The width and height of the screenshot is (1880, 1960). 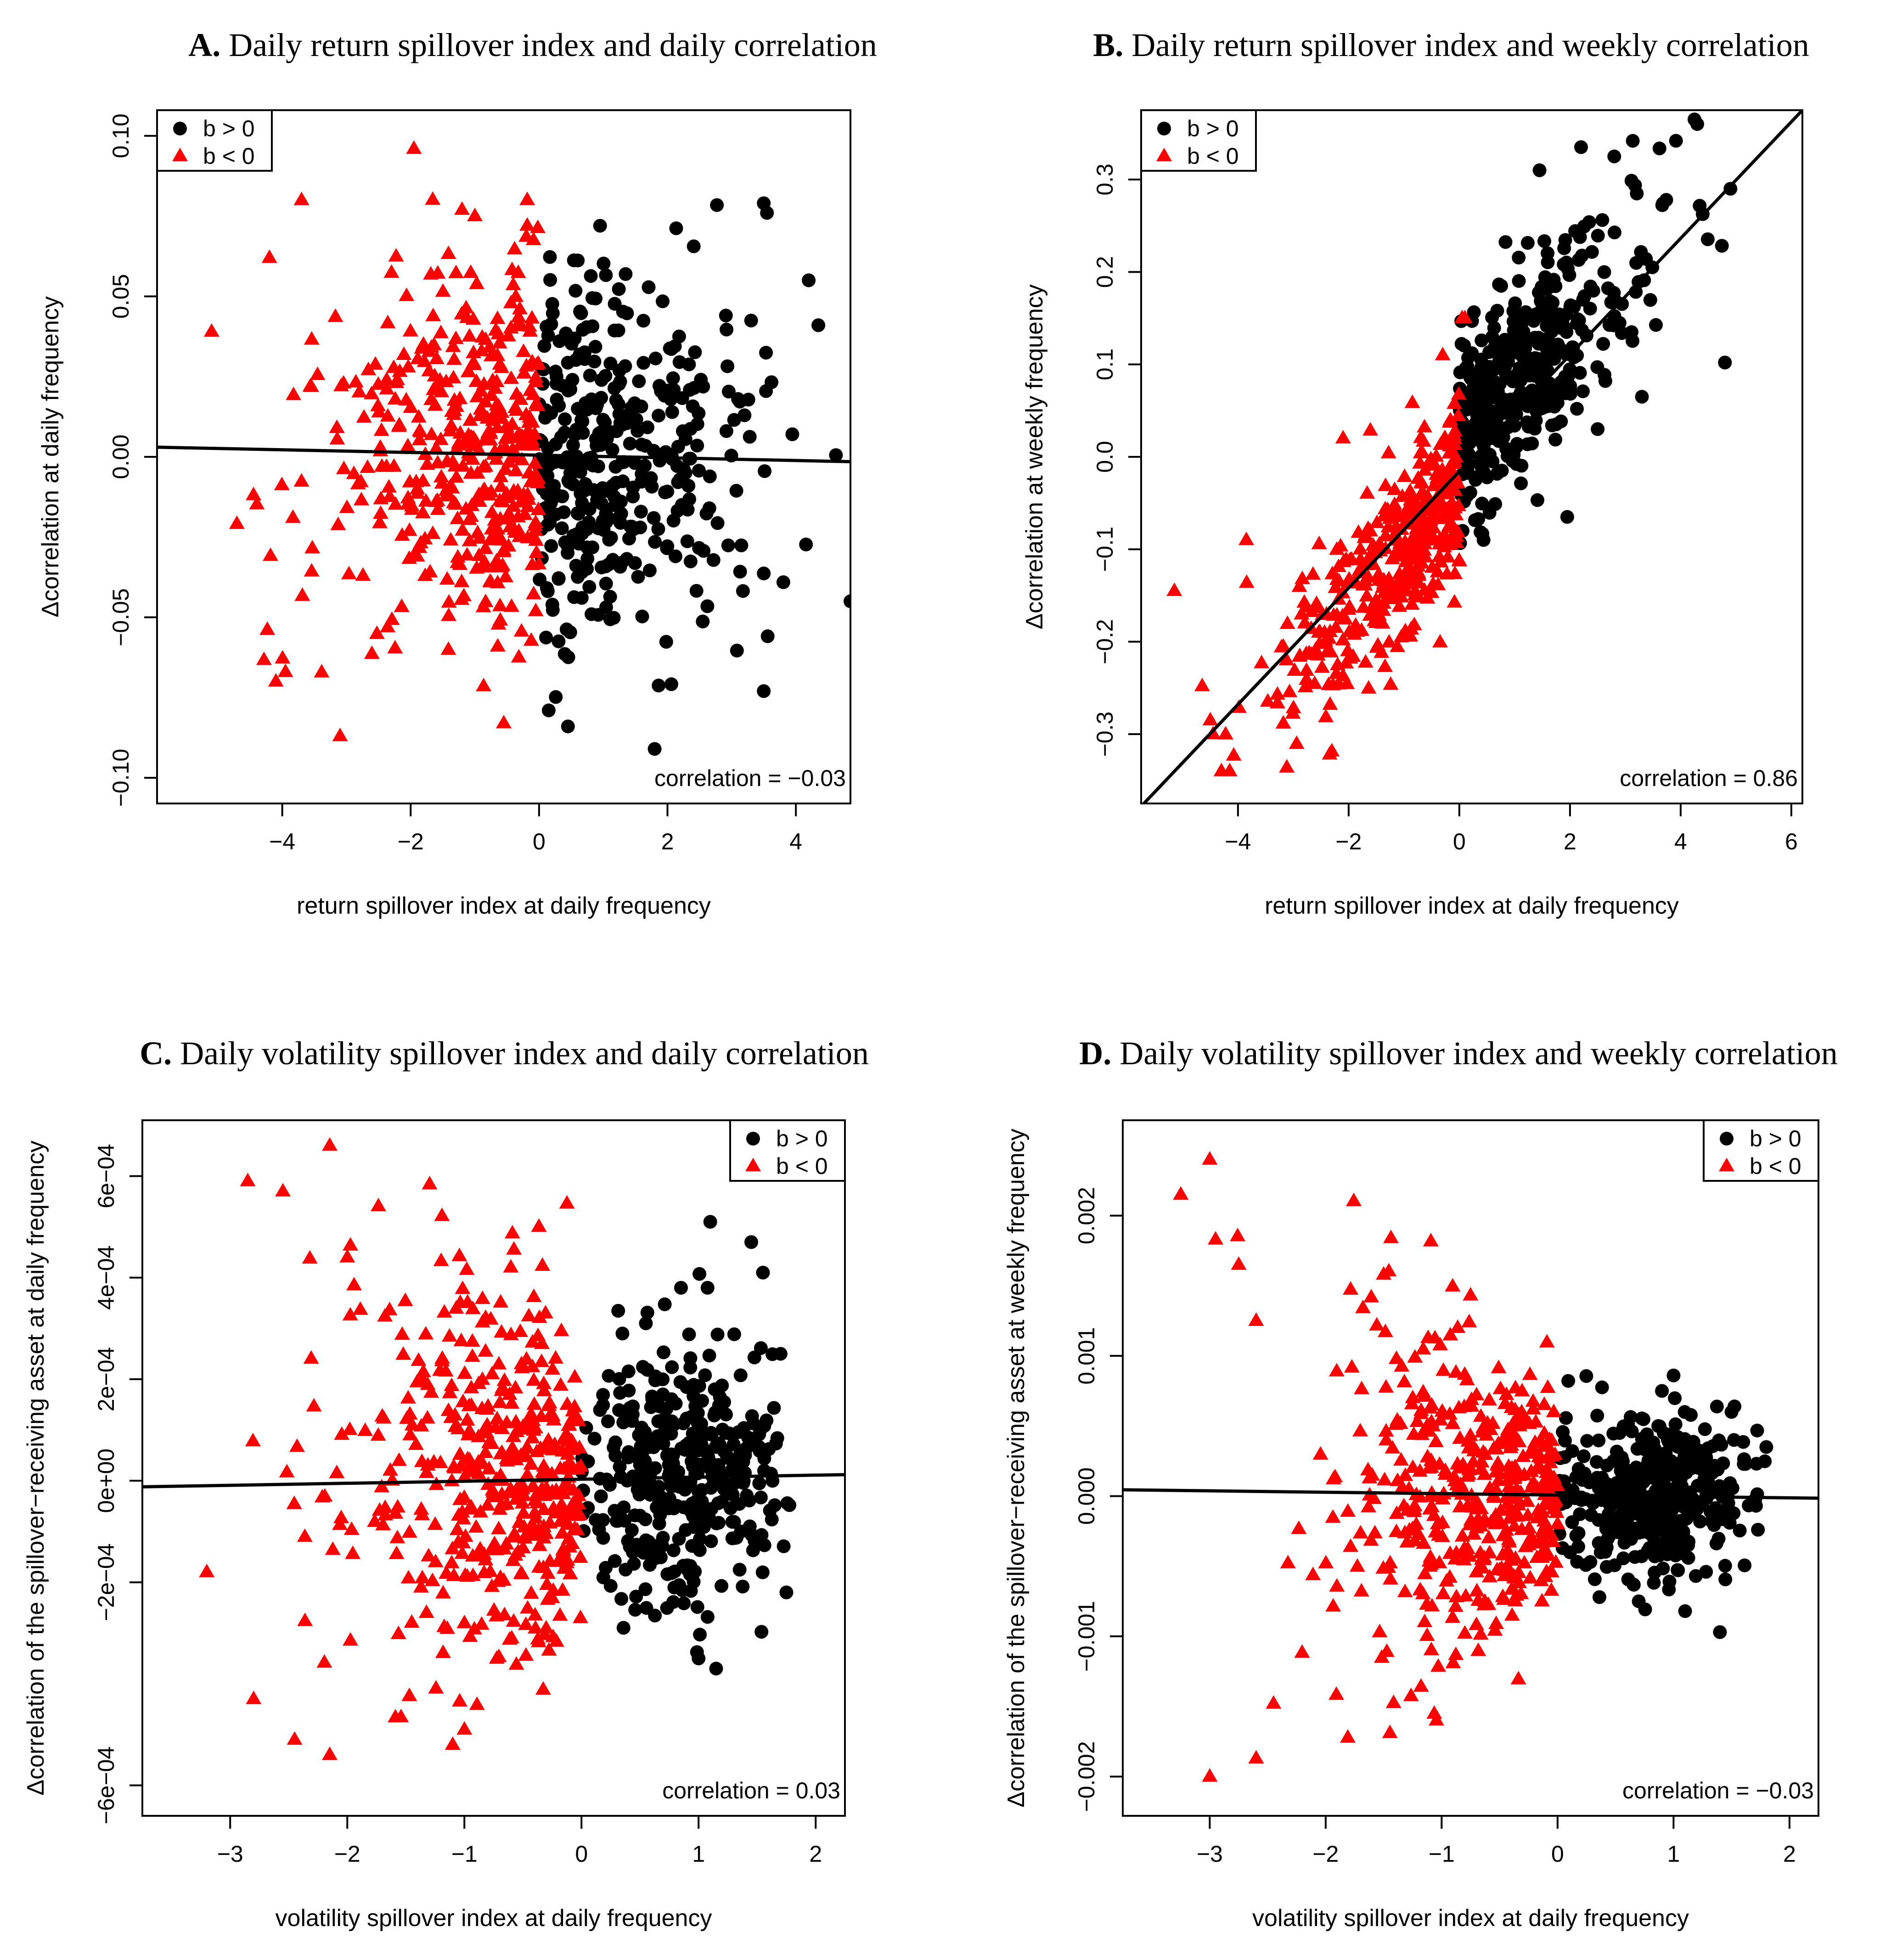 What do you see at coordinates (1442, 1854) in the screenshot?
I see `panel-d-x-tick-label: −1` at bounding box center [1442, 1854].